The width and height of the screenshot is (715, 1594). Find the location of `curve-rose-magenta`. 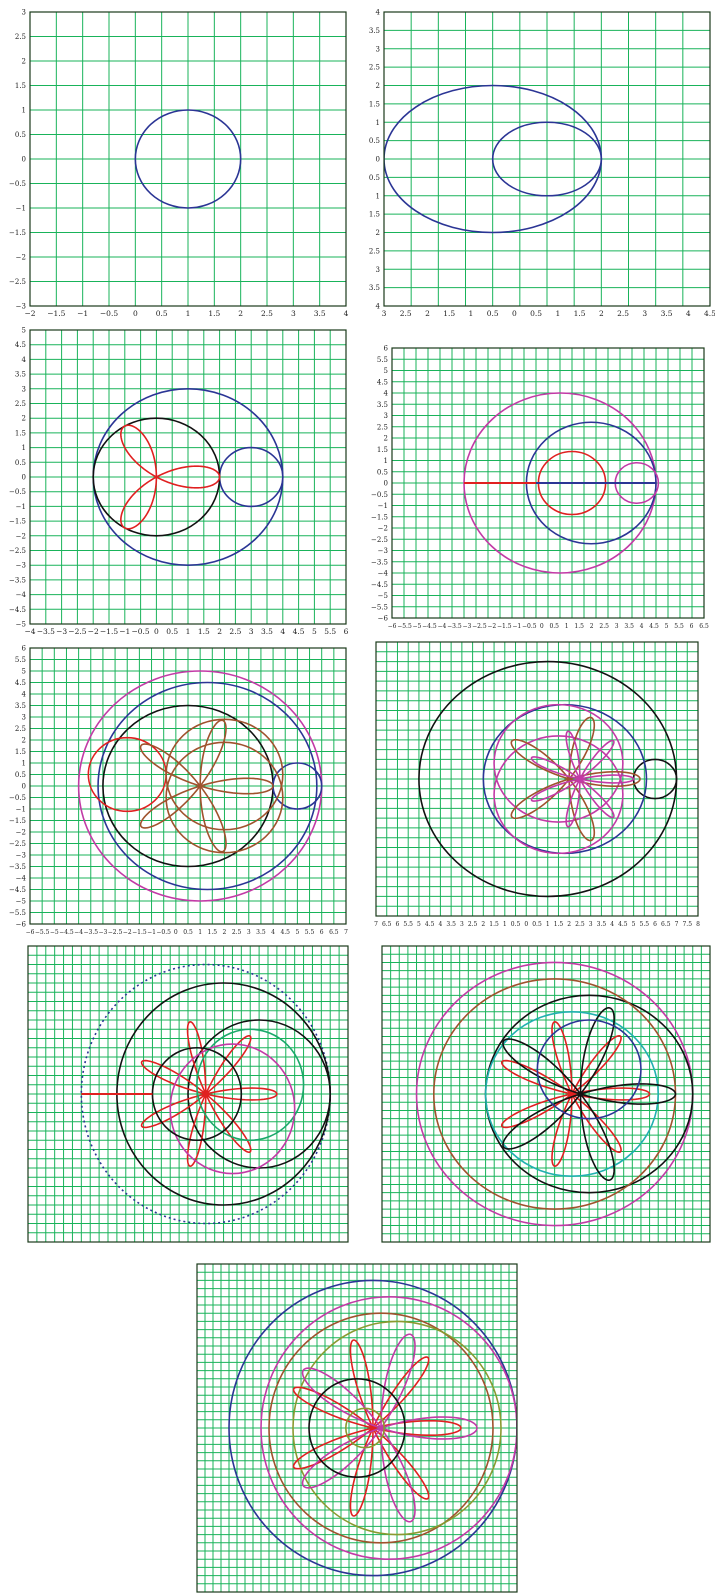

curve-rose-magenta is located at coordinates (389, 1428).